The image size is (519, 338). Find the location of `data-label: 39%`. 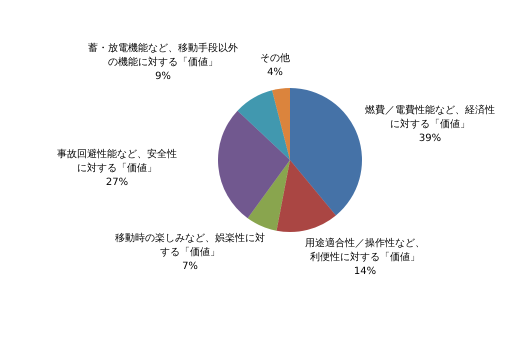

data-label: 39% is located at coordinates (430, 139).